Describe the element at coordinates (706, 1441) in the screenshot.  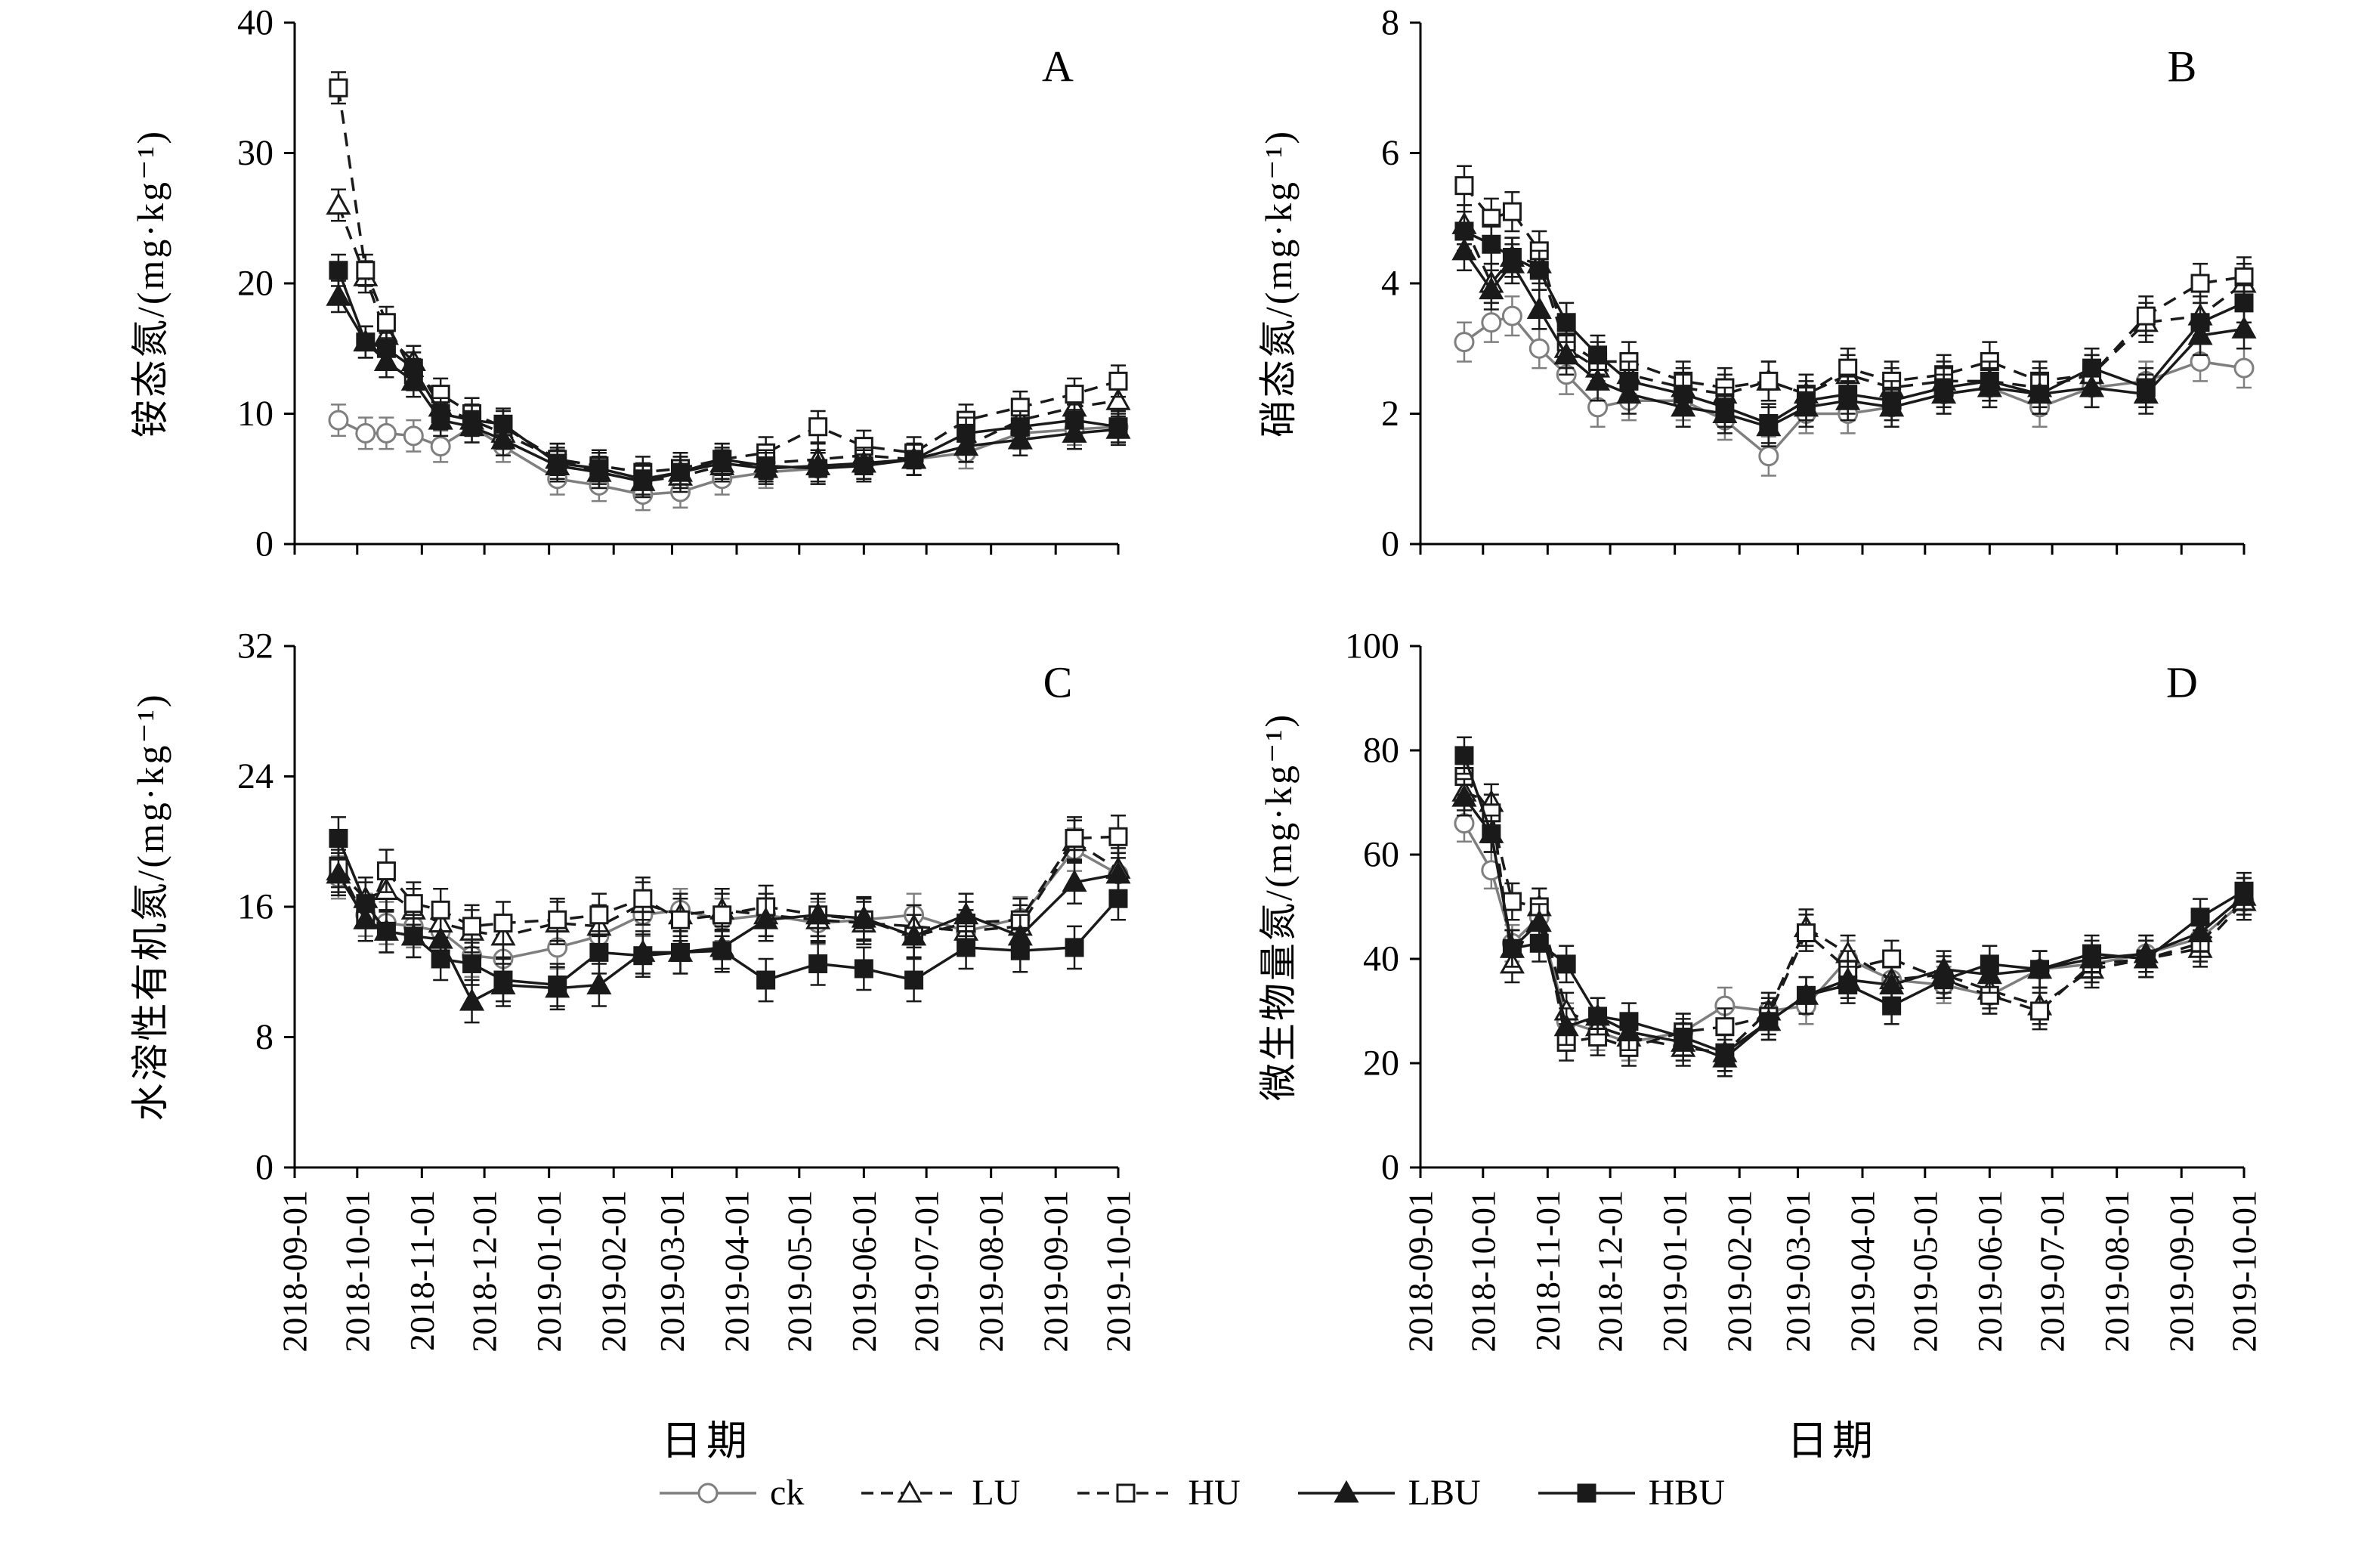
I see `x-axis-title-left: 日期` at that location.